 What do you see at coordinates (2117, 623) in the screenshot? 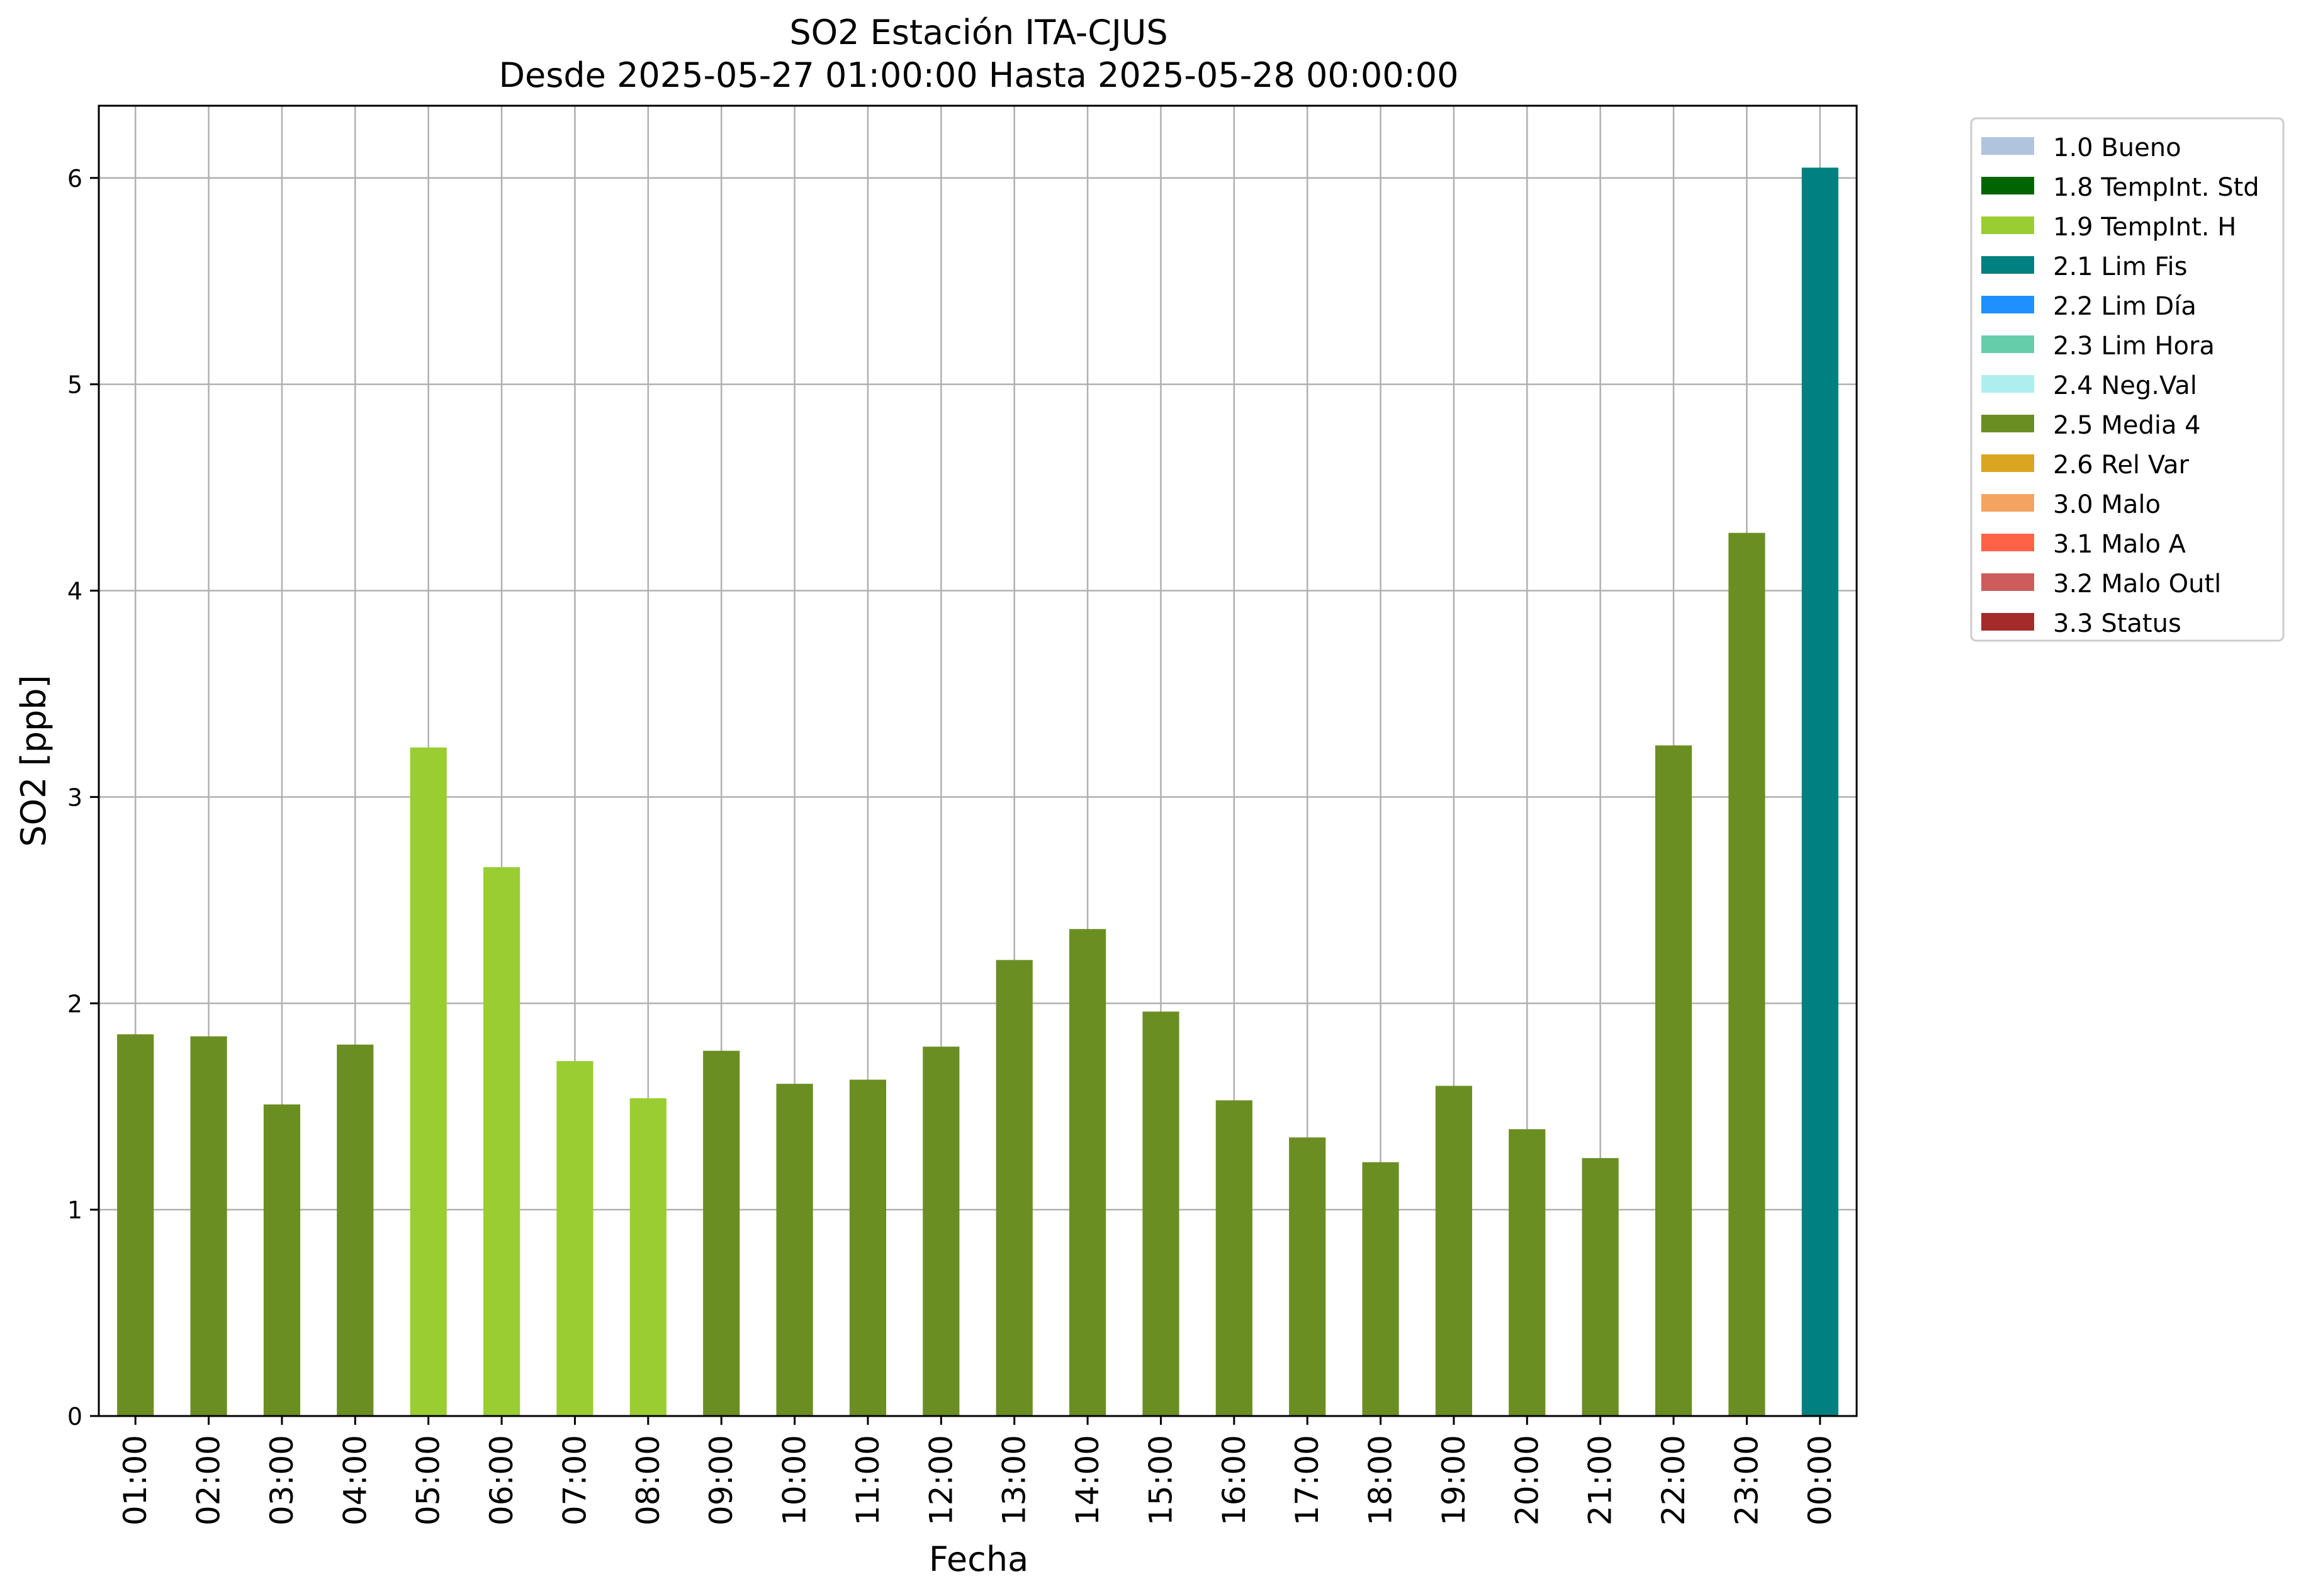
I see `legend-label: 3.3 Status` at bounding box center [2117, 623].